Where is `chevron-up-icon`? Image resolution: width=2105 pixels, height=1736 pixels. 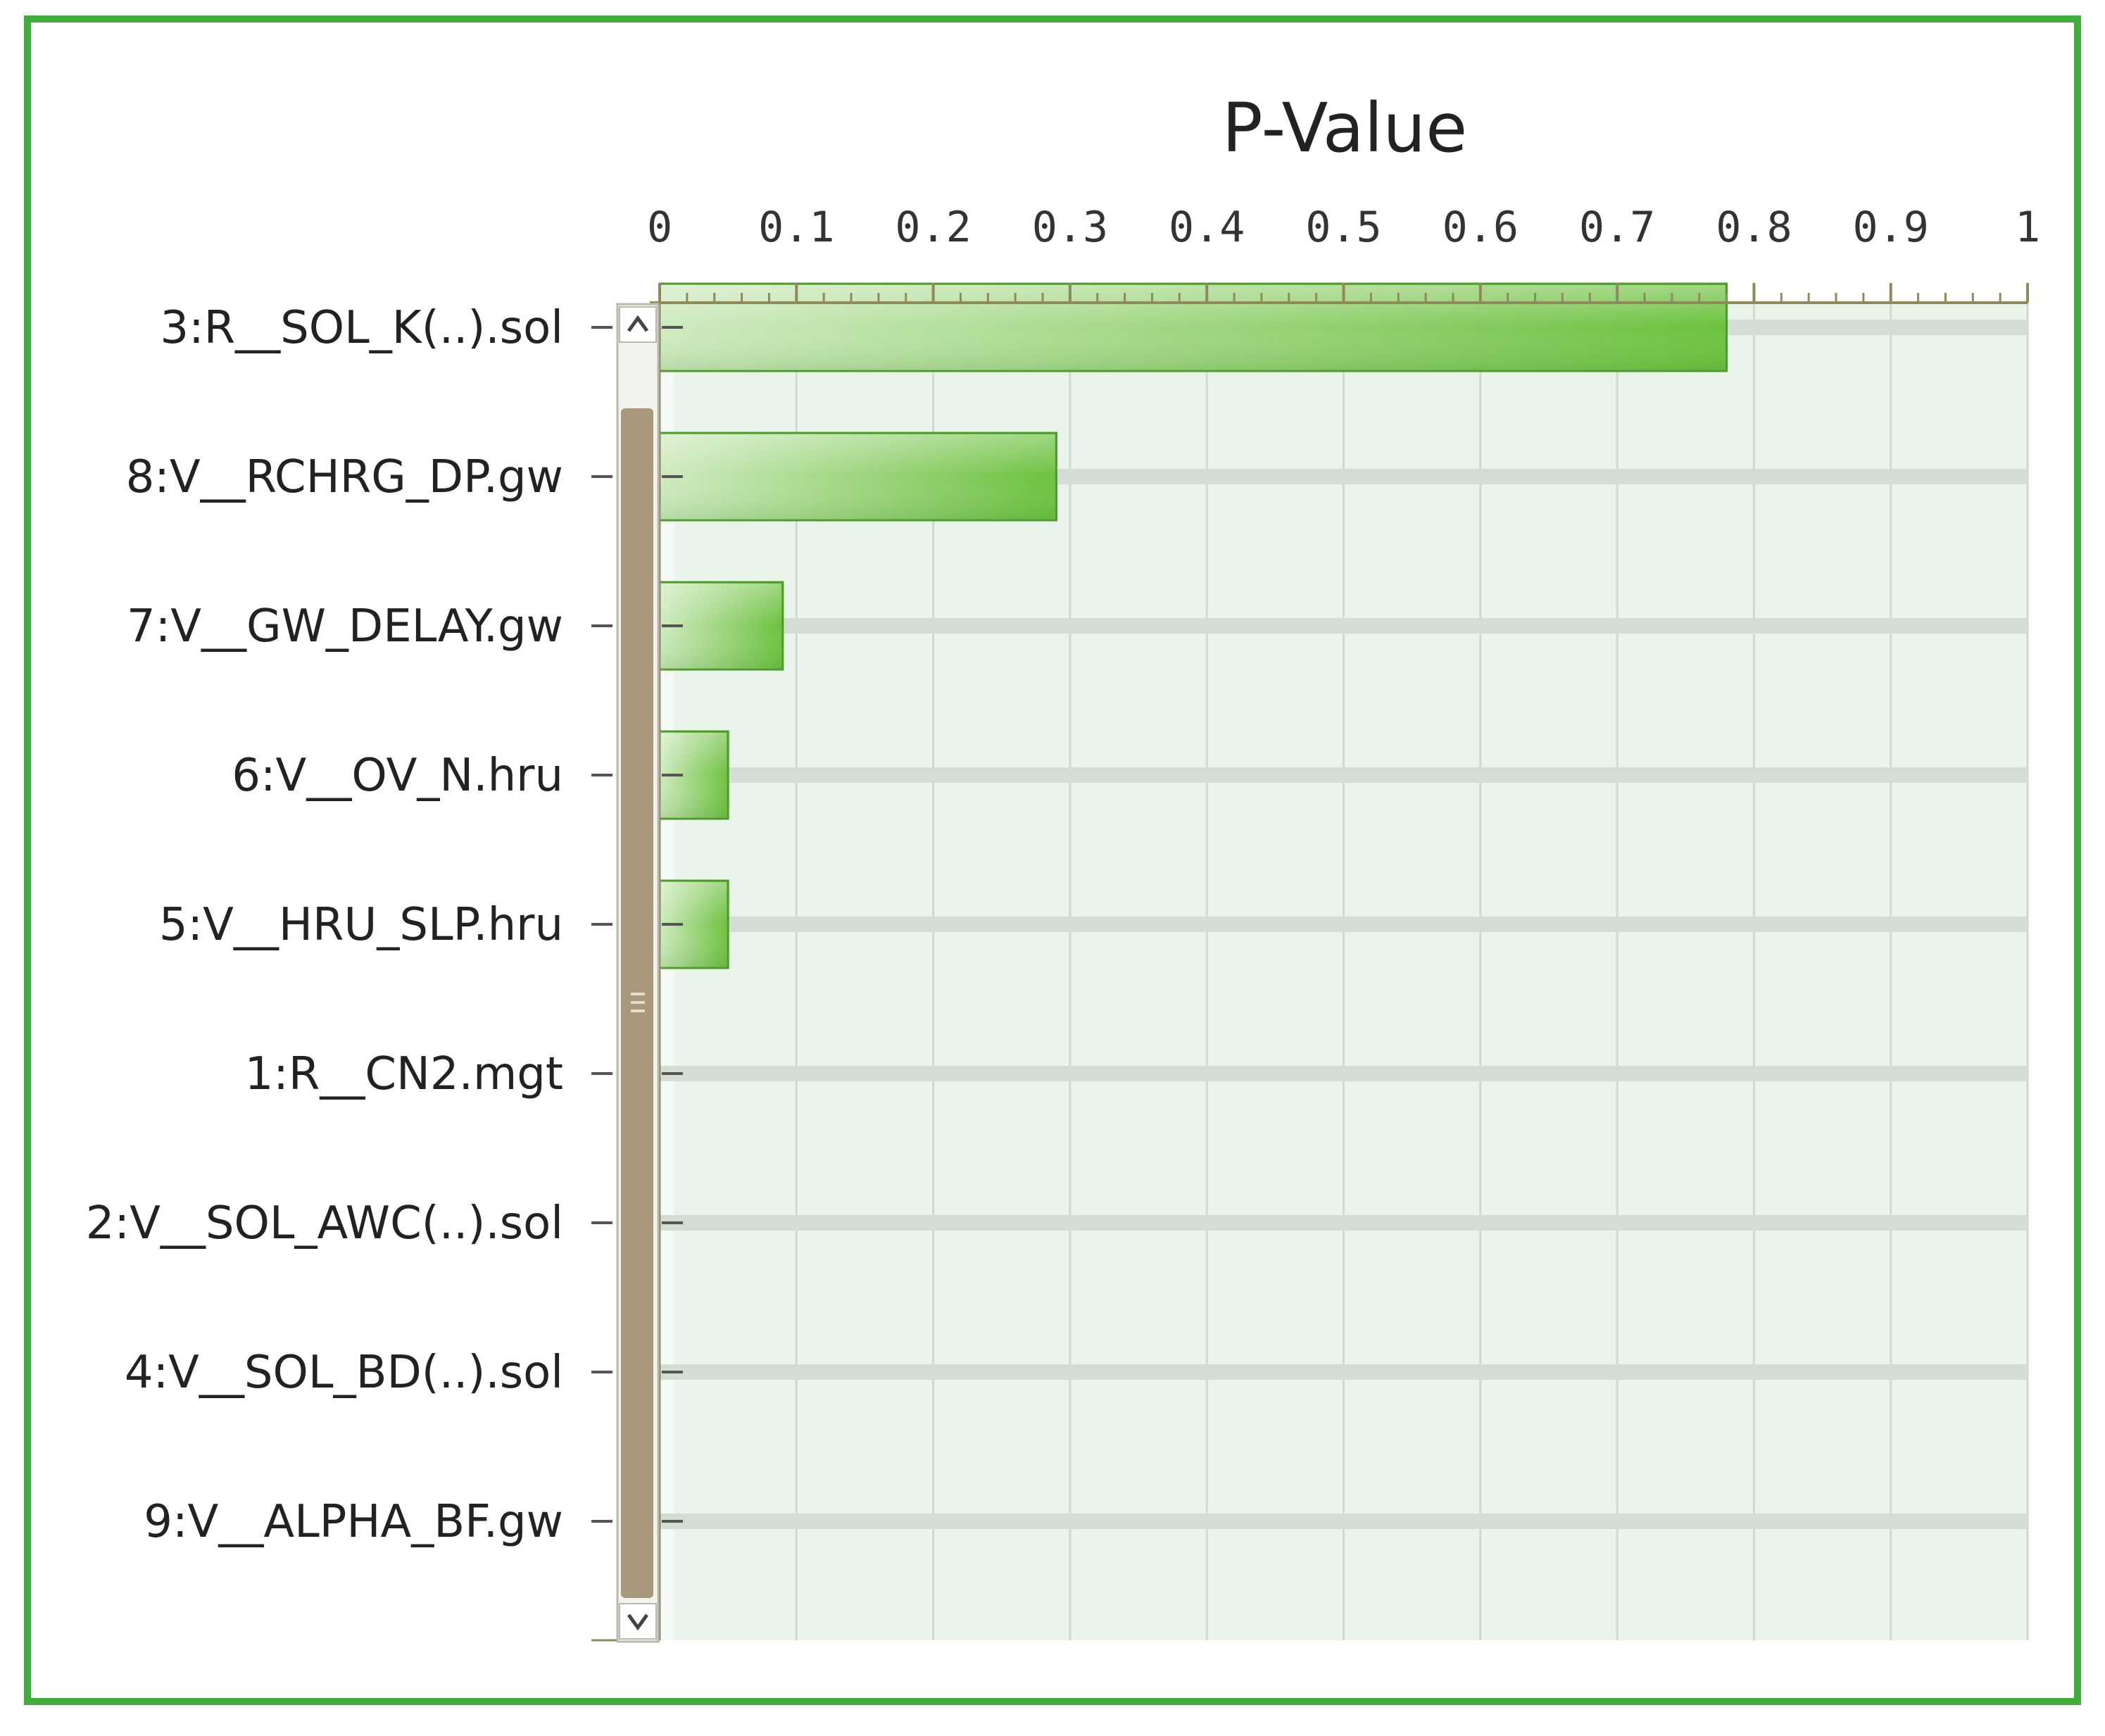
chevron-up-icon is located at coordinates (638, 324).